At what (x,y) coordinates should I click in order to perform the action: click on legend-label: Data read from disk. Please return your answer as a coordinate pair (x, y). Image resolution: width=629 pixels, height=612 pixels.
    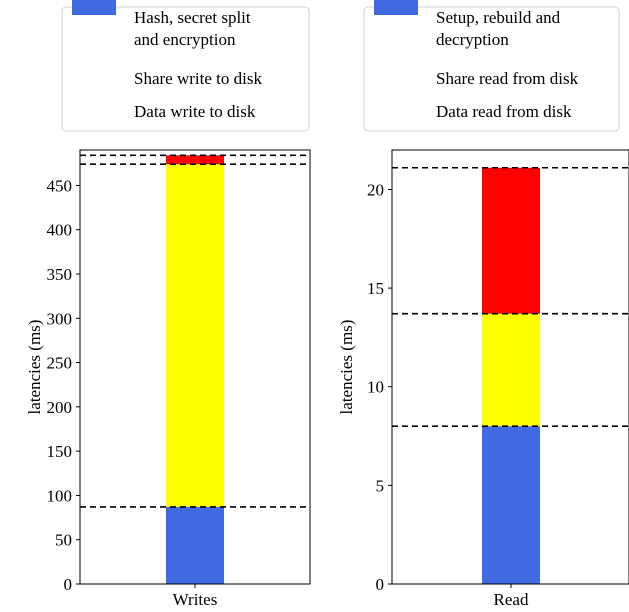
    Looking at the image, I should click on (504, 111).